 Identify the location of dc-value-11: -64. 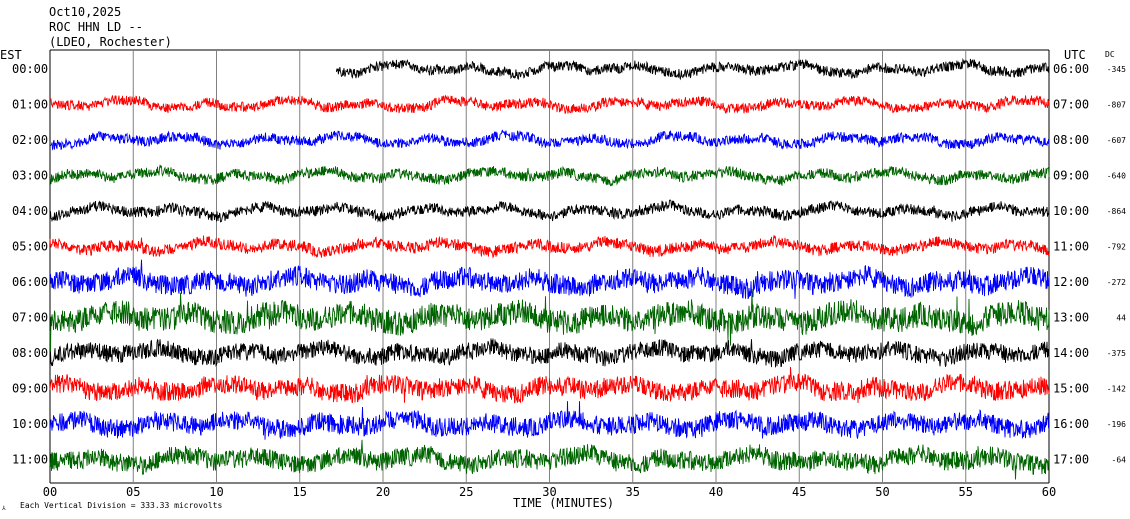
(1119, 460).